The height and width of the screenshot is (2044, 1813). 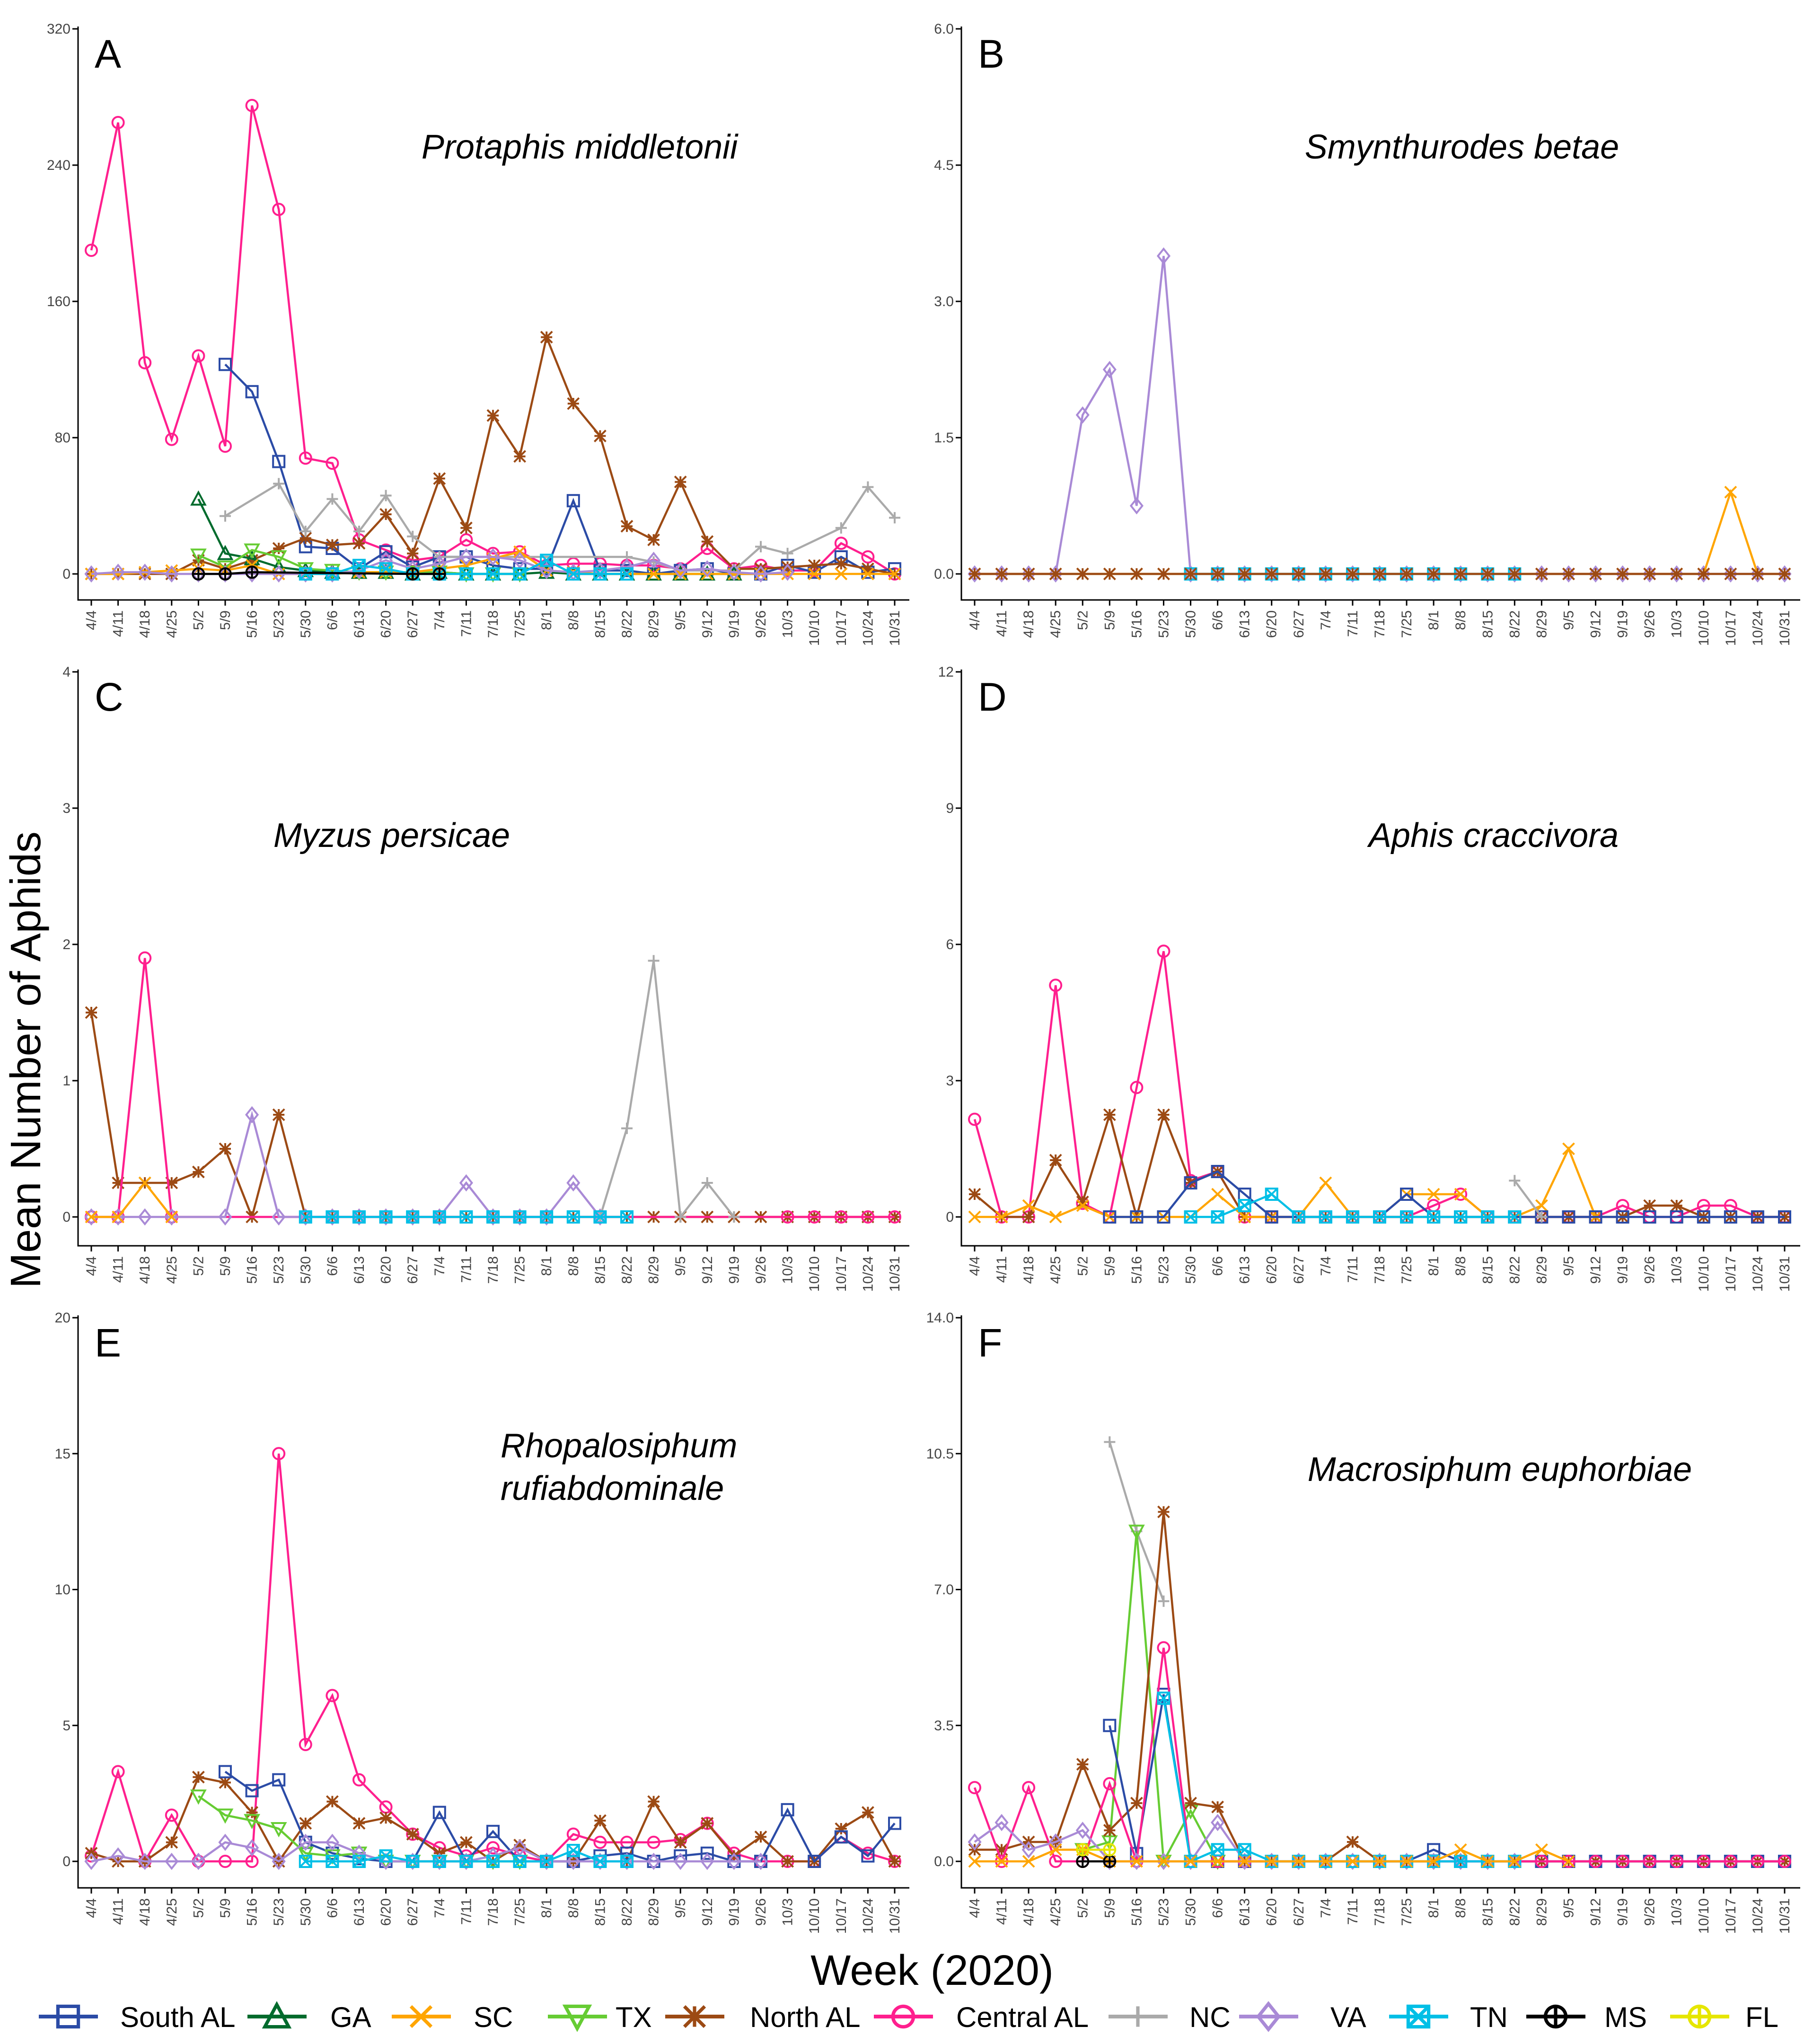 What do you see at coordinates (1022, 2017) in the screenshot?
I see `legend-label: Central AL` at bounding box center [1022, 2017].